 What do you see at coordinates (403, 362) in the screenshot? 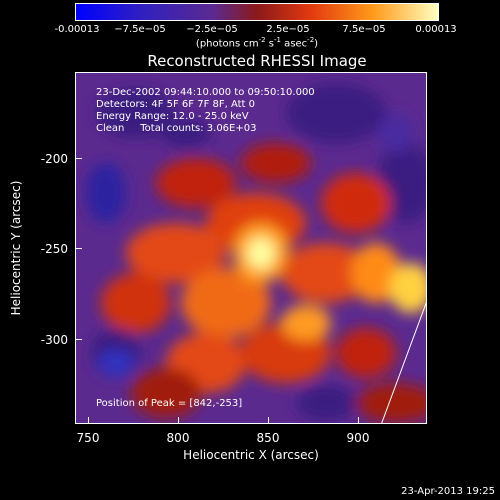
I see `solar-limb-line` at bounding box center [403, 362].